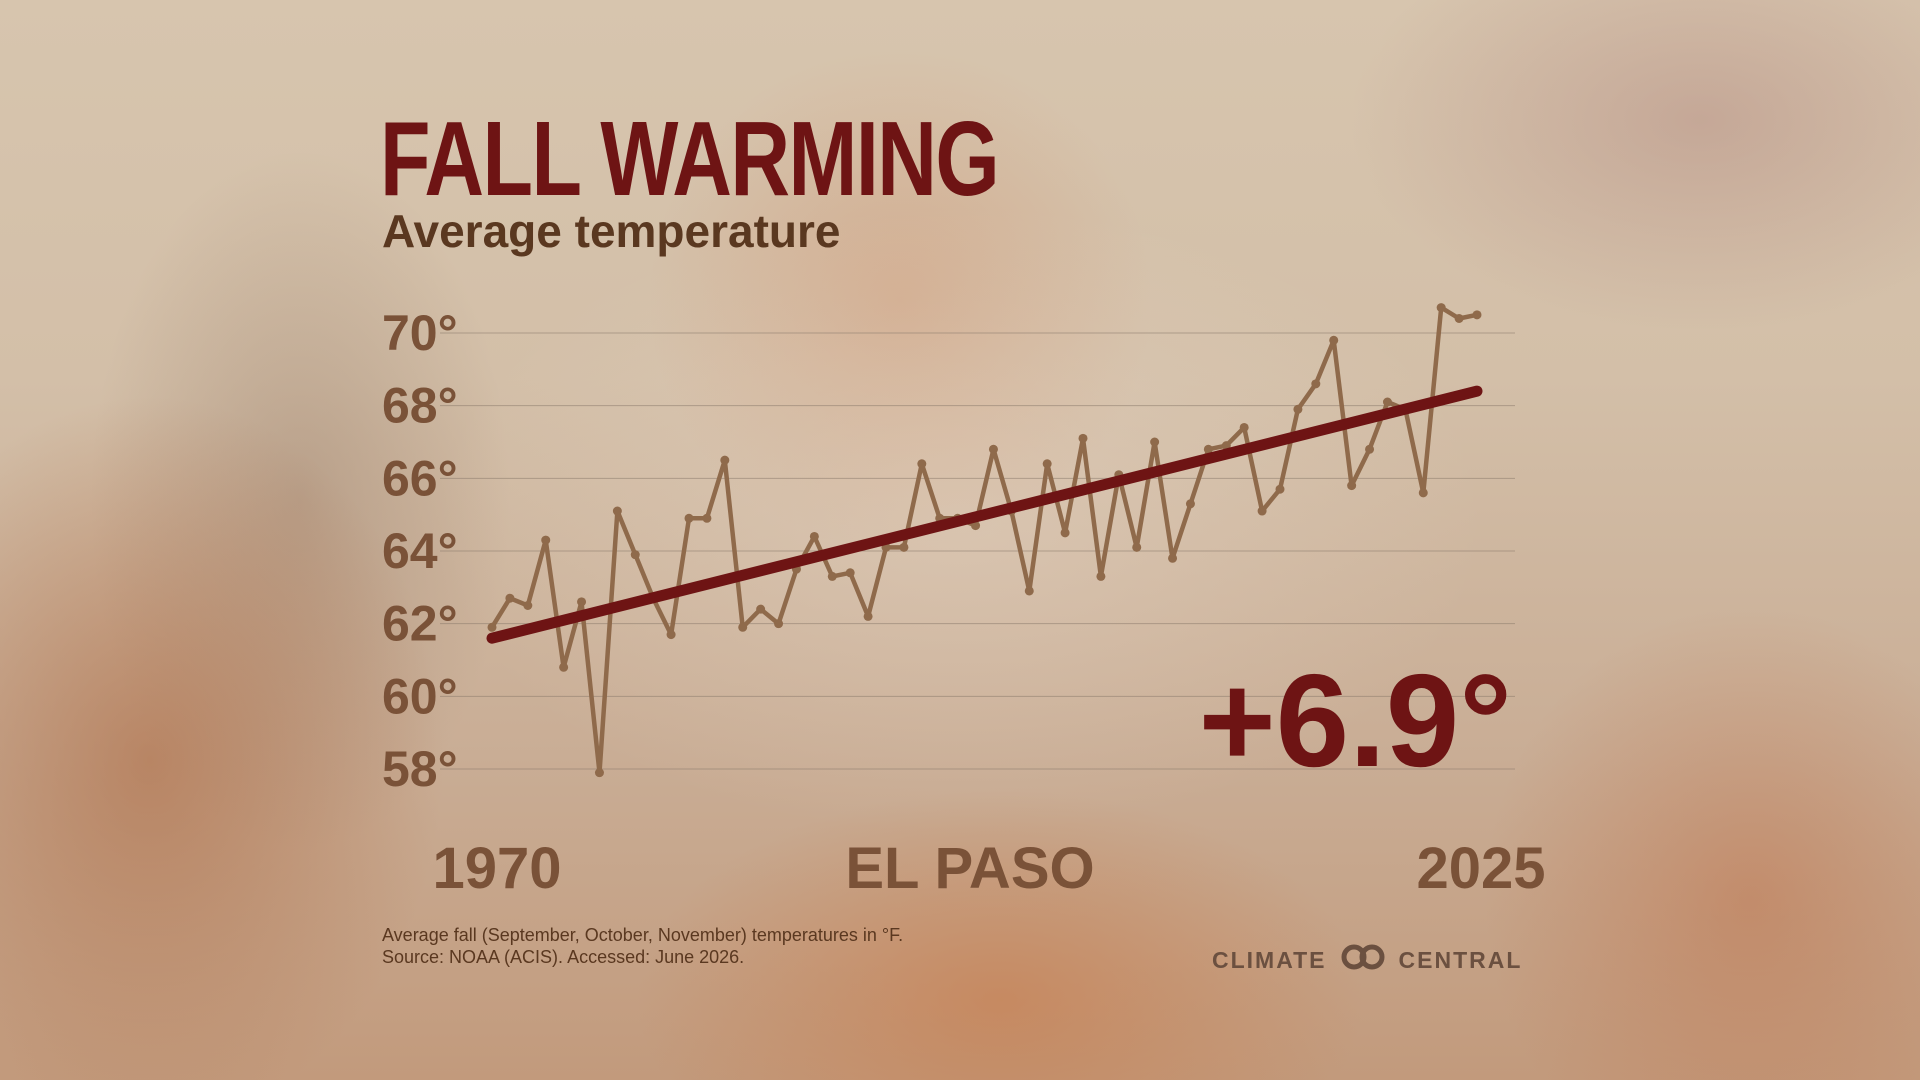  What do you see at coordinates (1460, 959) in the screenshot?
I see `brand-name-right: CENTRAL` at bounding box center [1460, 959].